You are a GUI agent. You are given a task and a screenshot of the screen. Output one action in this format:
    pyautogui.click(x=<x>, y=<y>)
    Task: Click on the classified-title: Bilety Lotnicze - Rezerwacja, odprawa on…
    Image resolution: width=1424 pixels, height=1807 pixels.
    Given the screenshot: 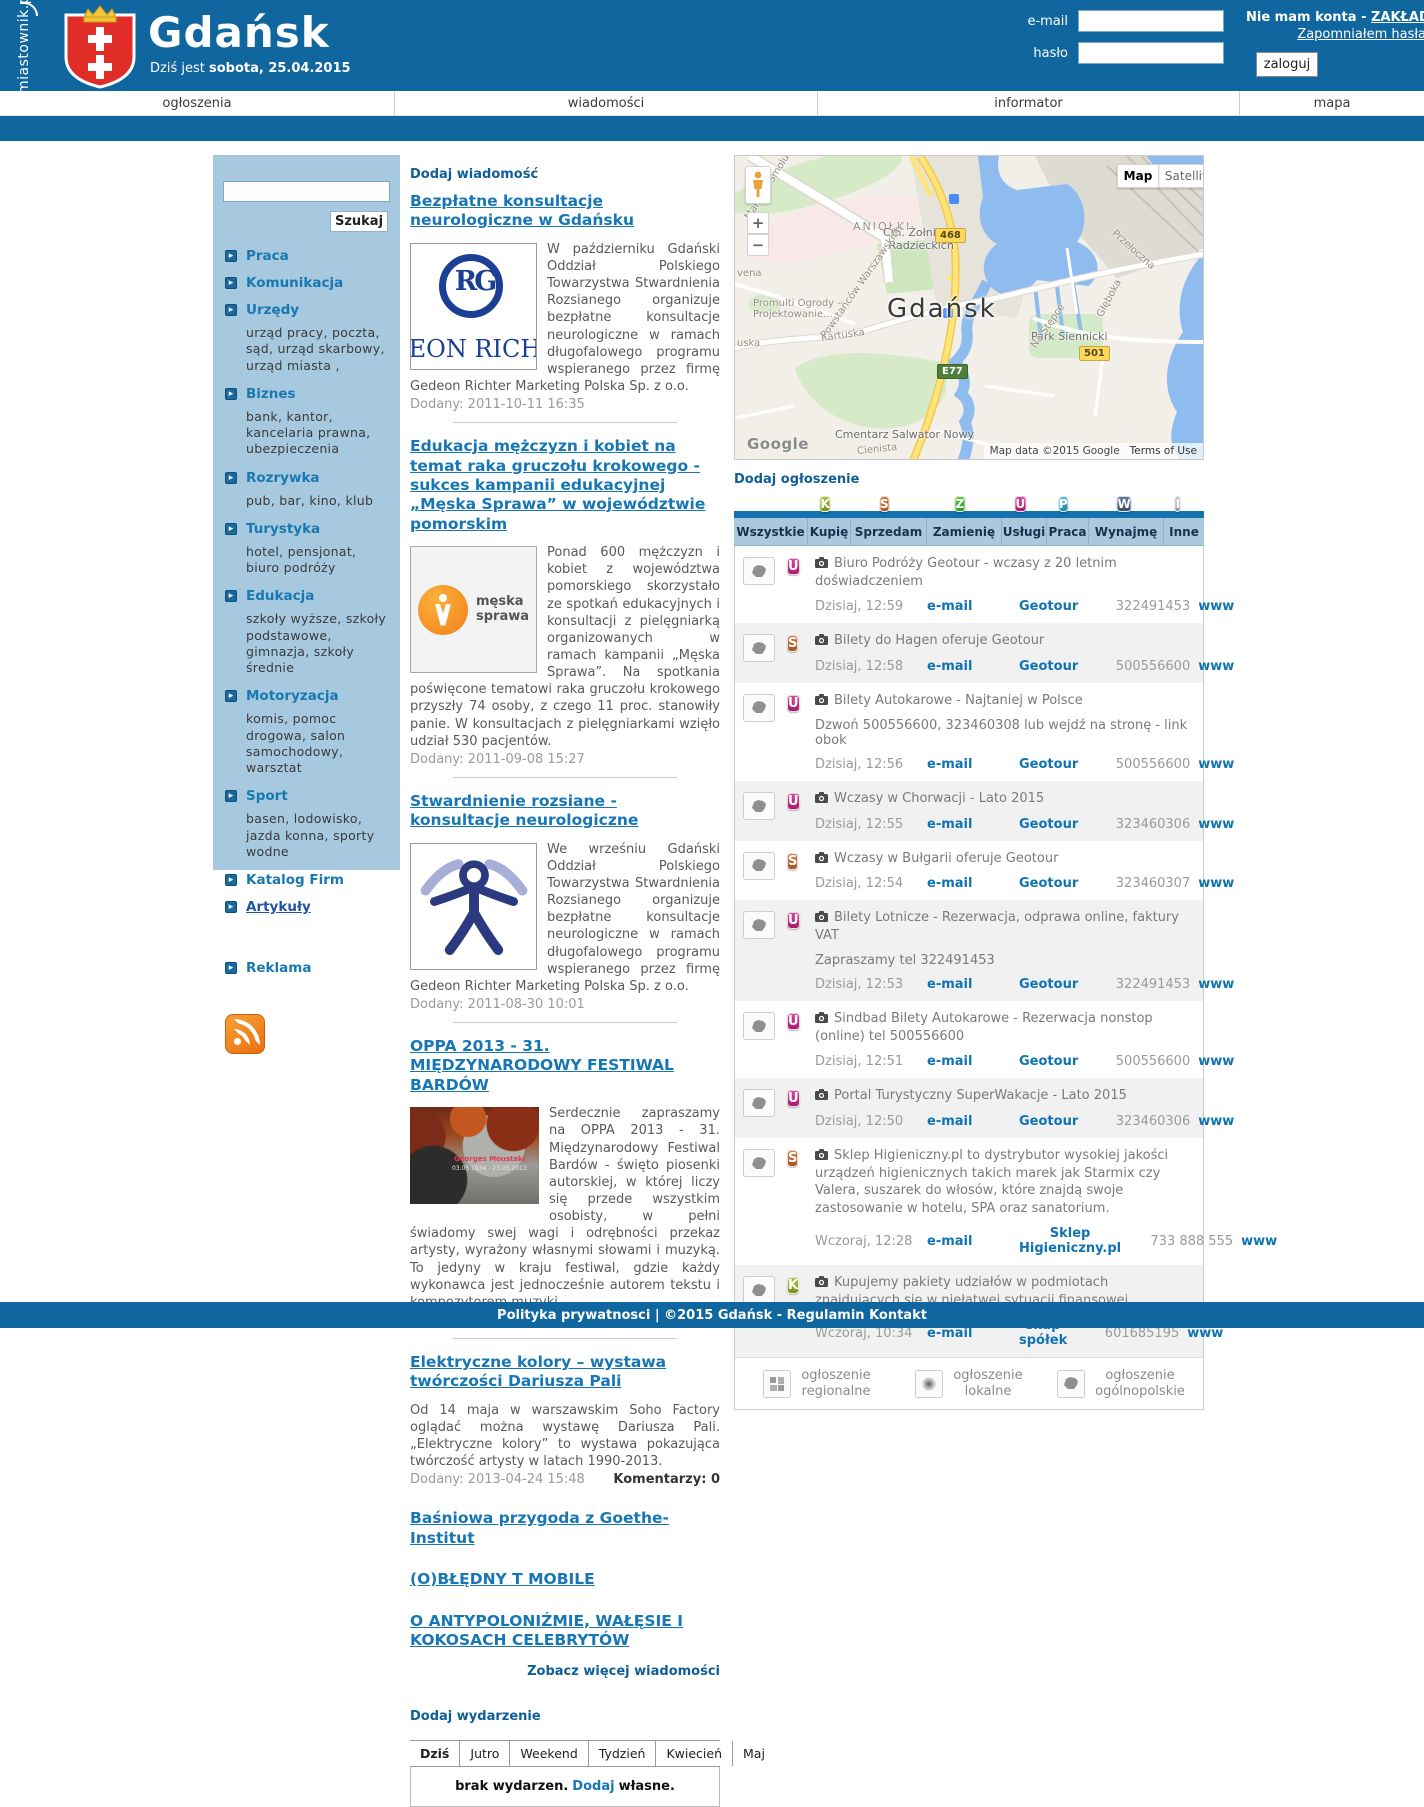 What is the action you would take?
    pyautogui.click(x=997, y=926)
    